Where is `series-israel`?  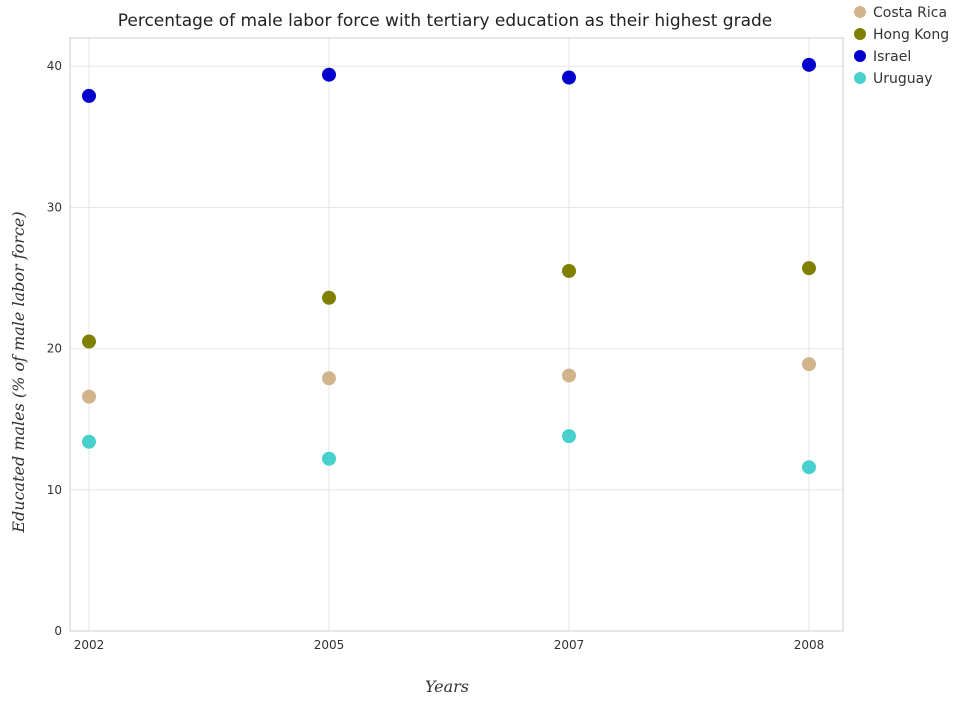
series-israel is located at coordinates (449, 80).